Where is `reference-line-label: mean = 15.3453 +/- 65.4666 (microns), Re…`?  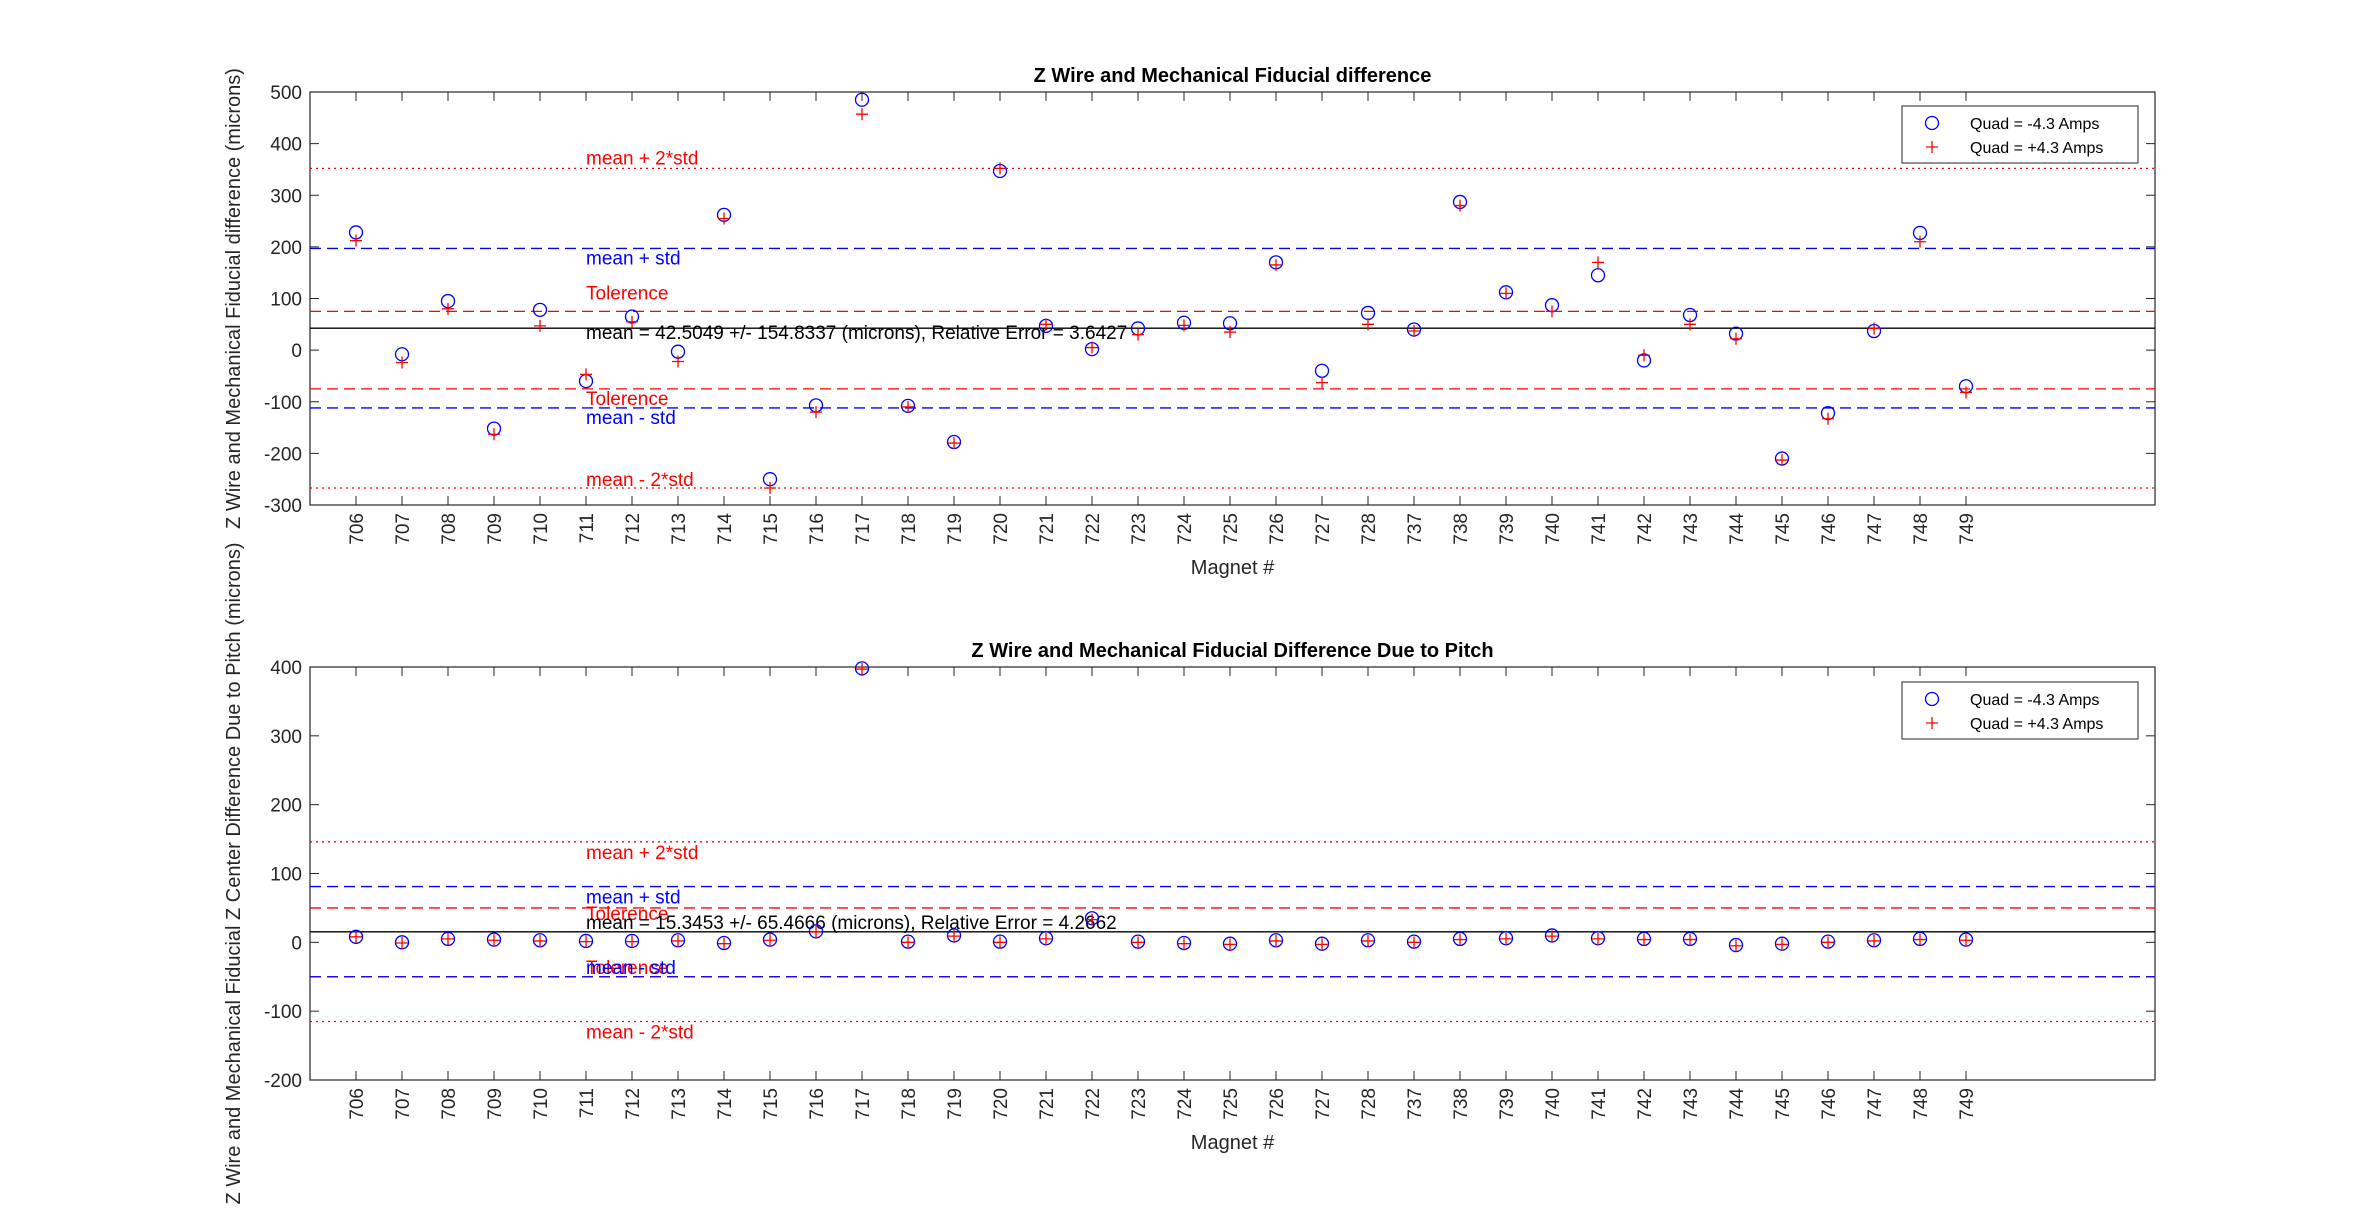 reference-line-label: mean = 15.3453 +/- 65.4666 (microns), Re… is located at coordinates (851, 923).